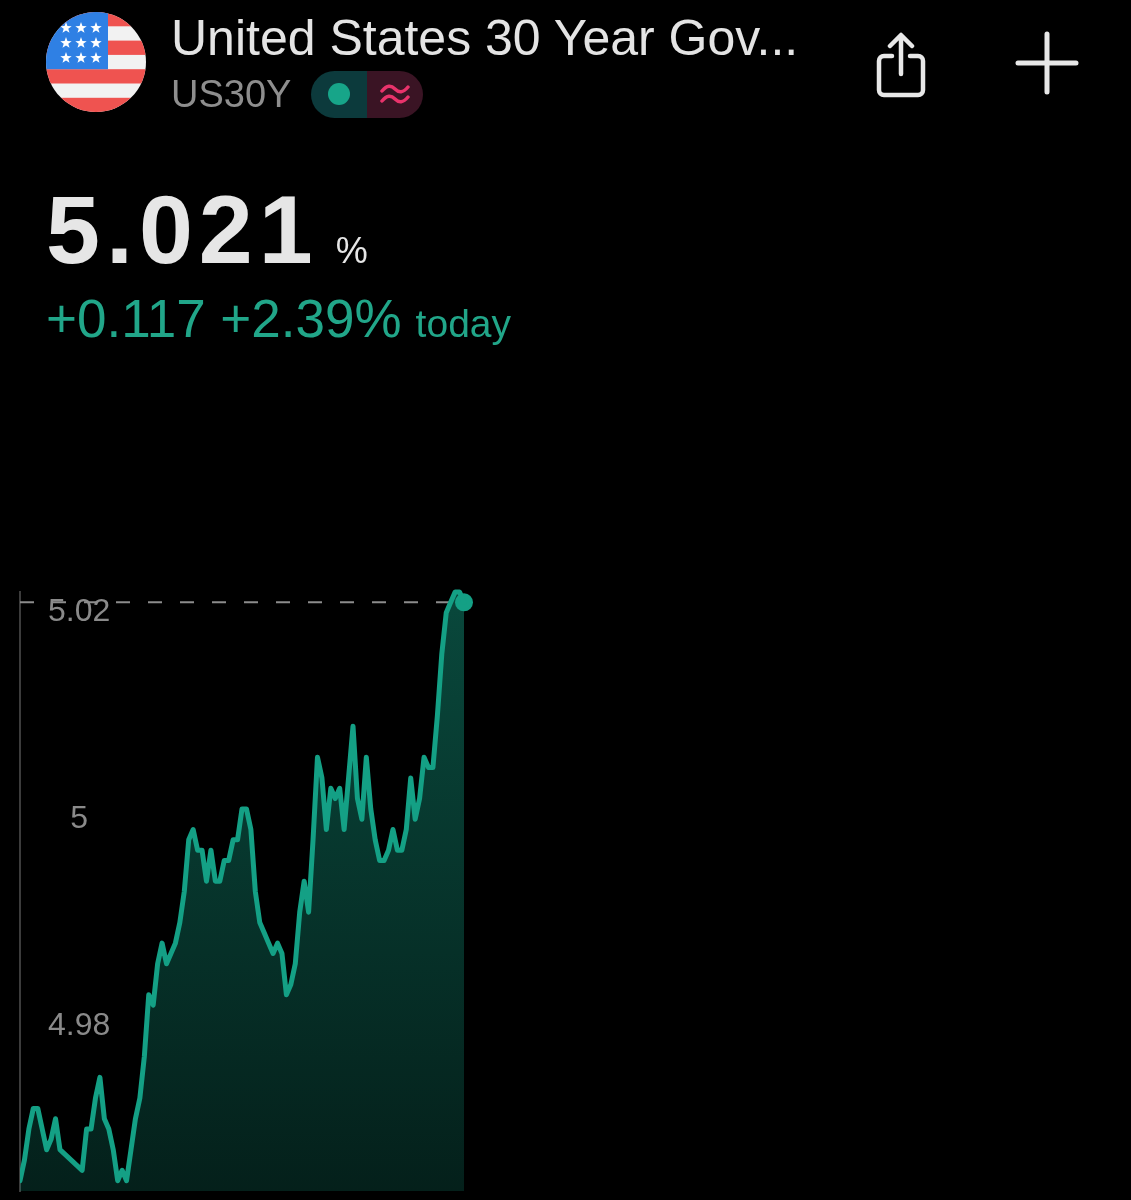  Describe the element at coordinates (463, 323) in the screenshot. I see `text: today` at that location.